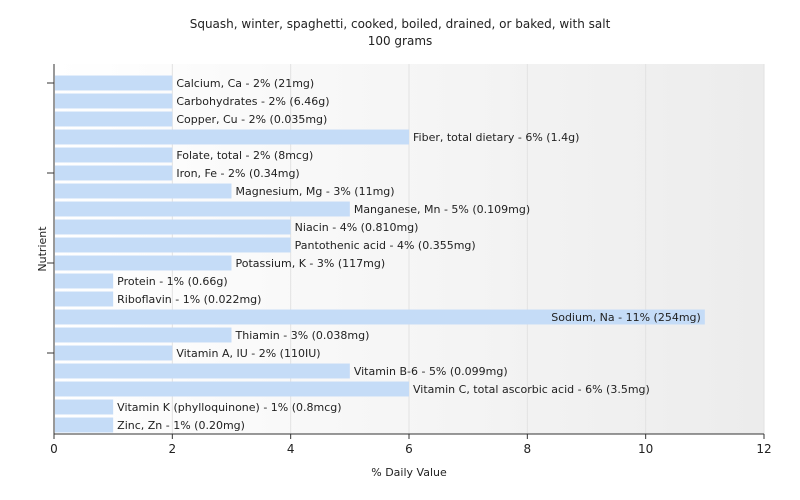  I want to click on x-tick-label: 0, so click(54, 449).